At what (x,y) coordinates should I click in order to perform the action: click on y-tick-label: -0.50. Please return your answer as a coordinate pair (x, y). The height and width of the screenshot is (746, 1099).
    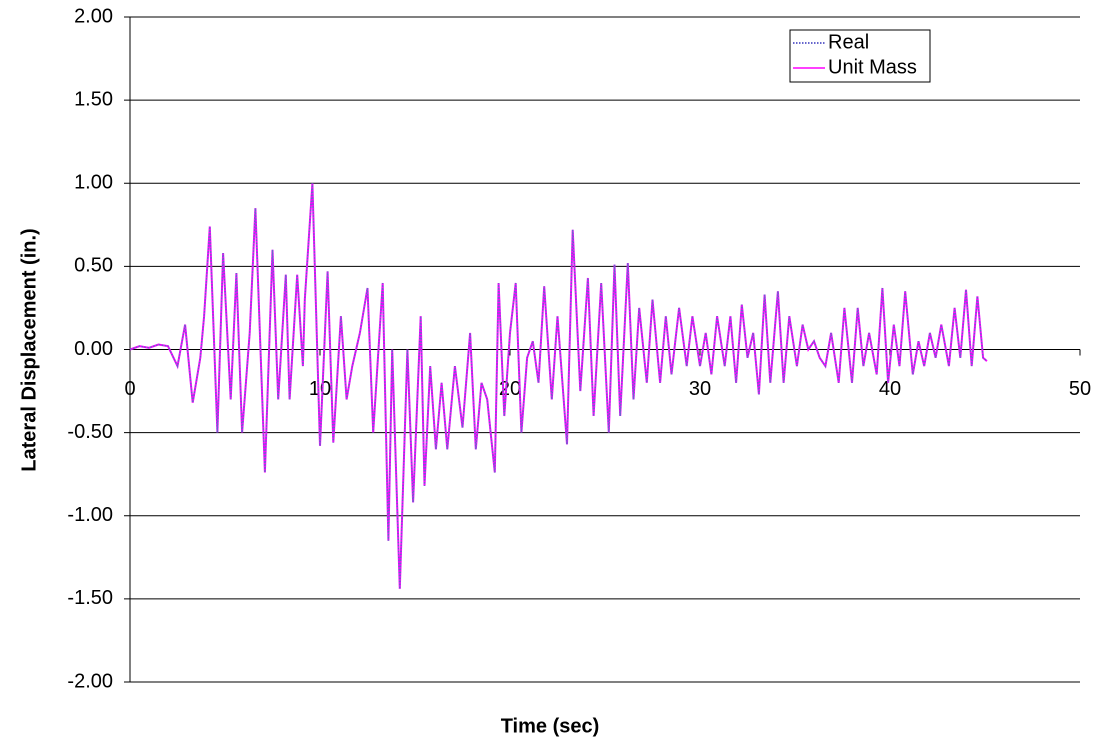
    Looking at the image, I should click on (90, 432).